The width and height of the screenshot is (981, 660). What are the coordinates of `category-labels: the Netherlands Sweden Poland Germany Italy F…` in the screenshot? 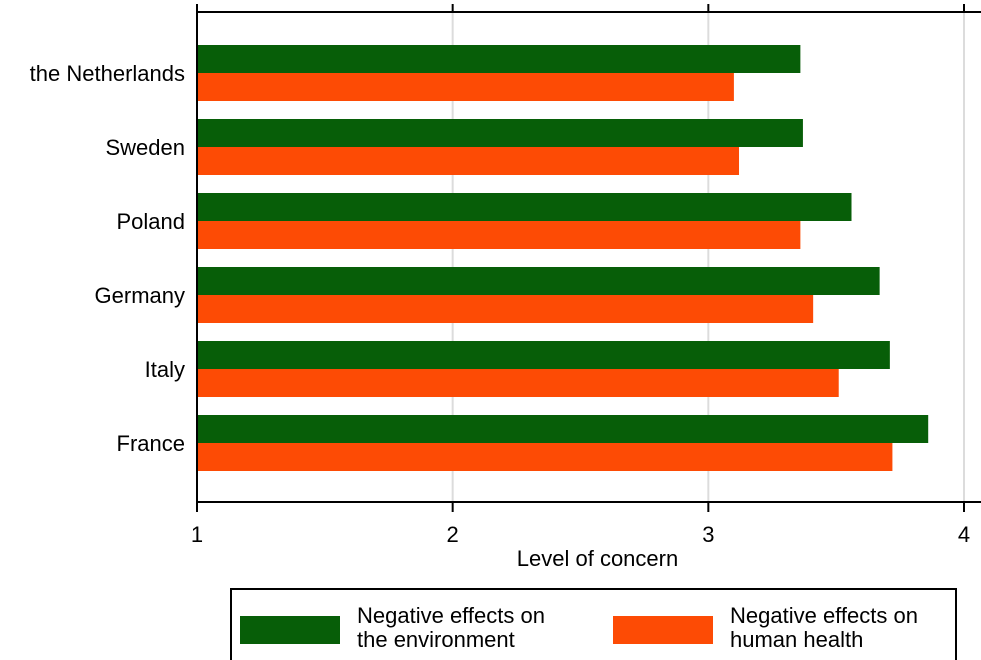 It's located at (107, 258).